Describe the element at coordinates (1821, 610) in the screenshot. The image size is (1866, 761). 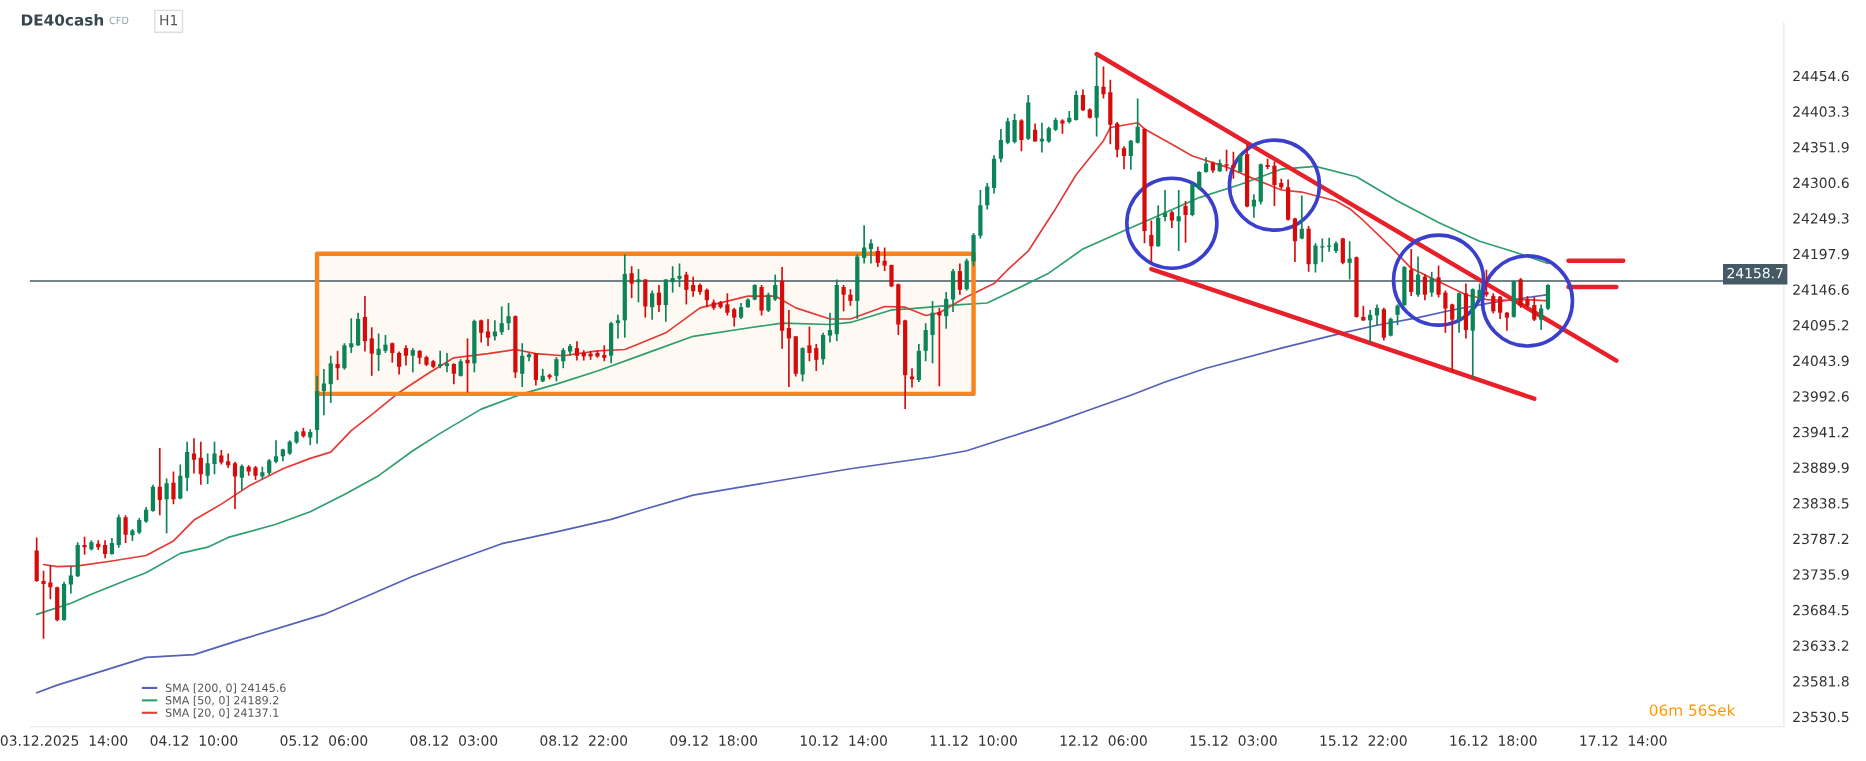
I see `y-tick-label: 23684.5` at that location.